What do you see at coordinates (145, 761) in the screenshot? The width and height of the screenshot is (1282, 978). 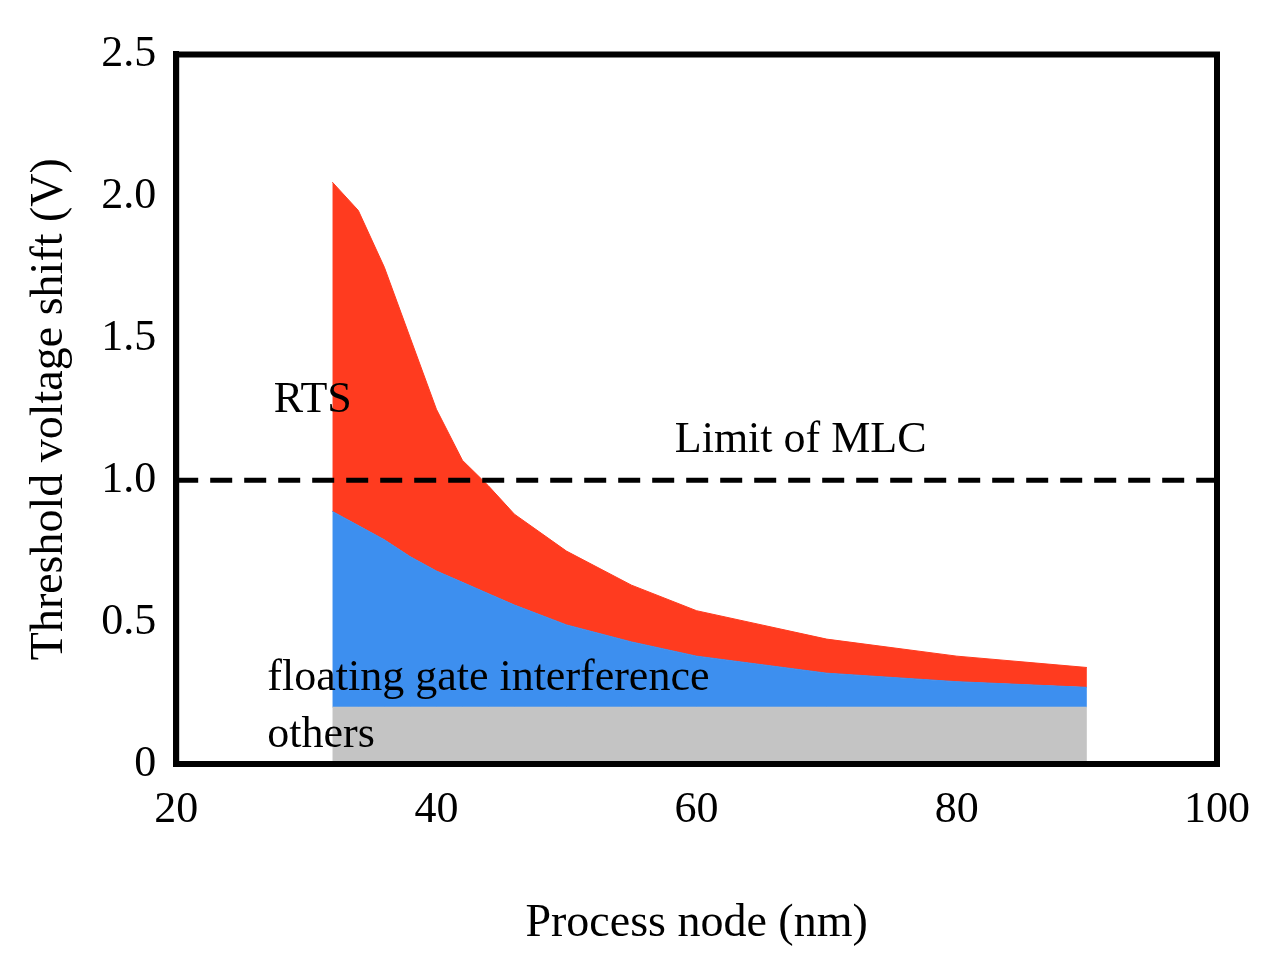 I see `y-tick-label: 0` at bounding box center [145, 761].